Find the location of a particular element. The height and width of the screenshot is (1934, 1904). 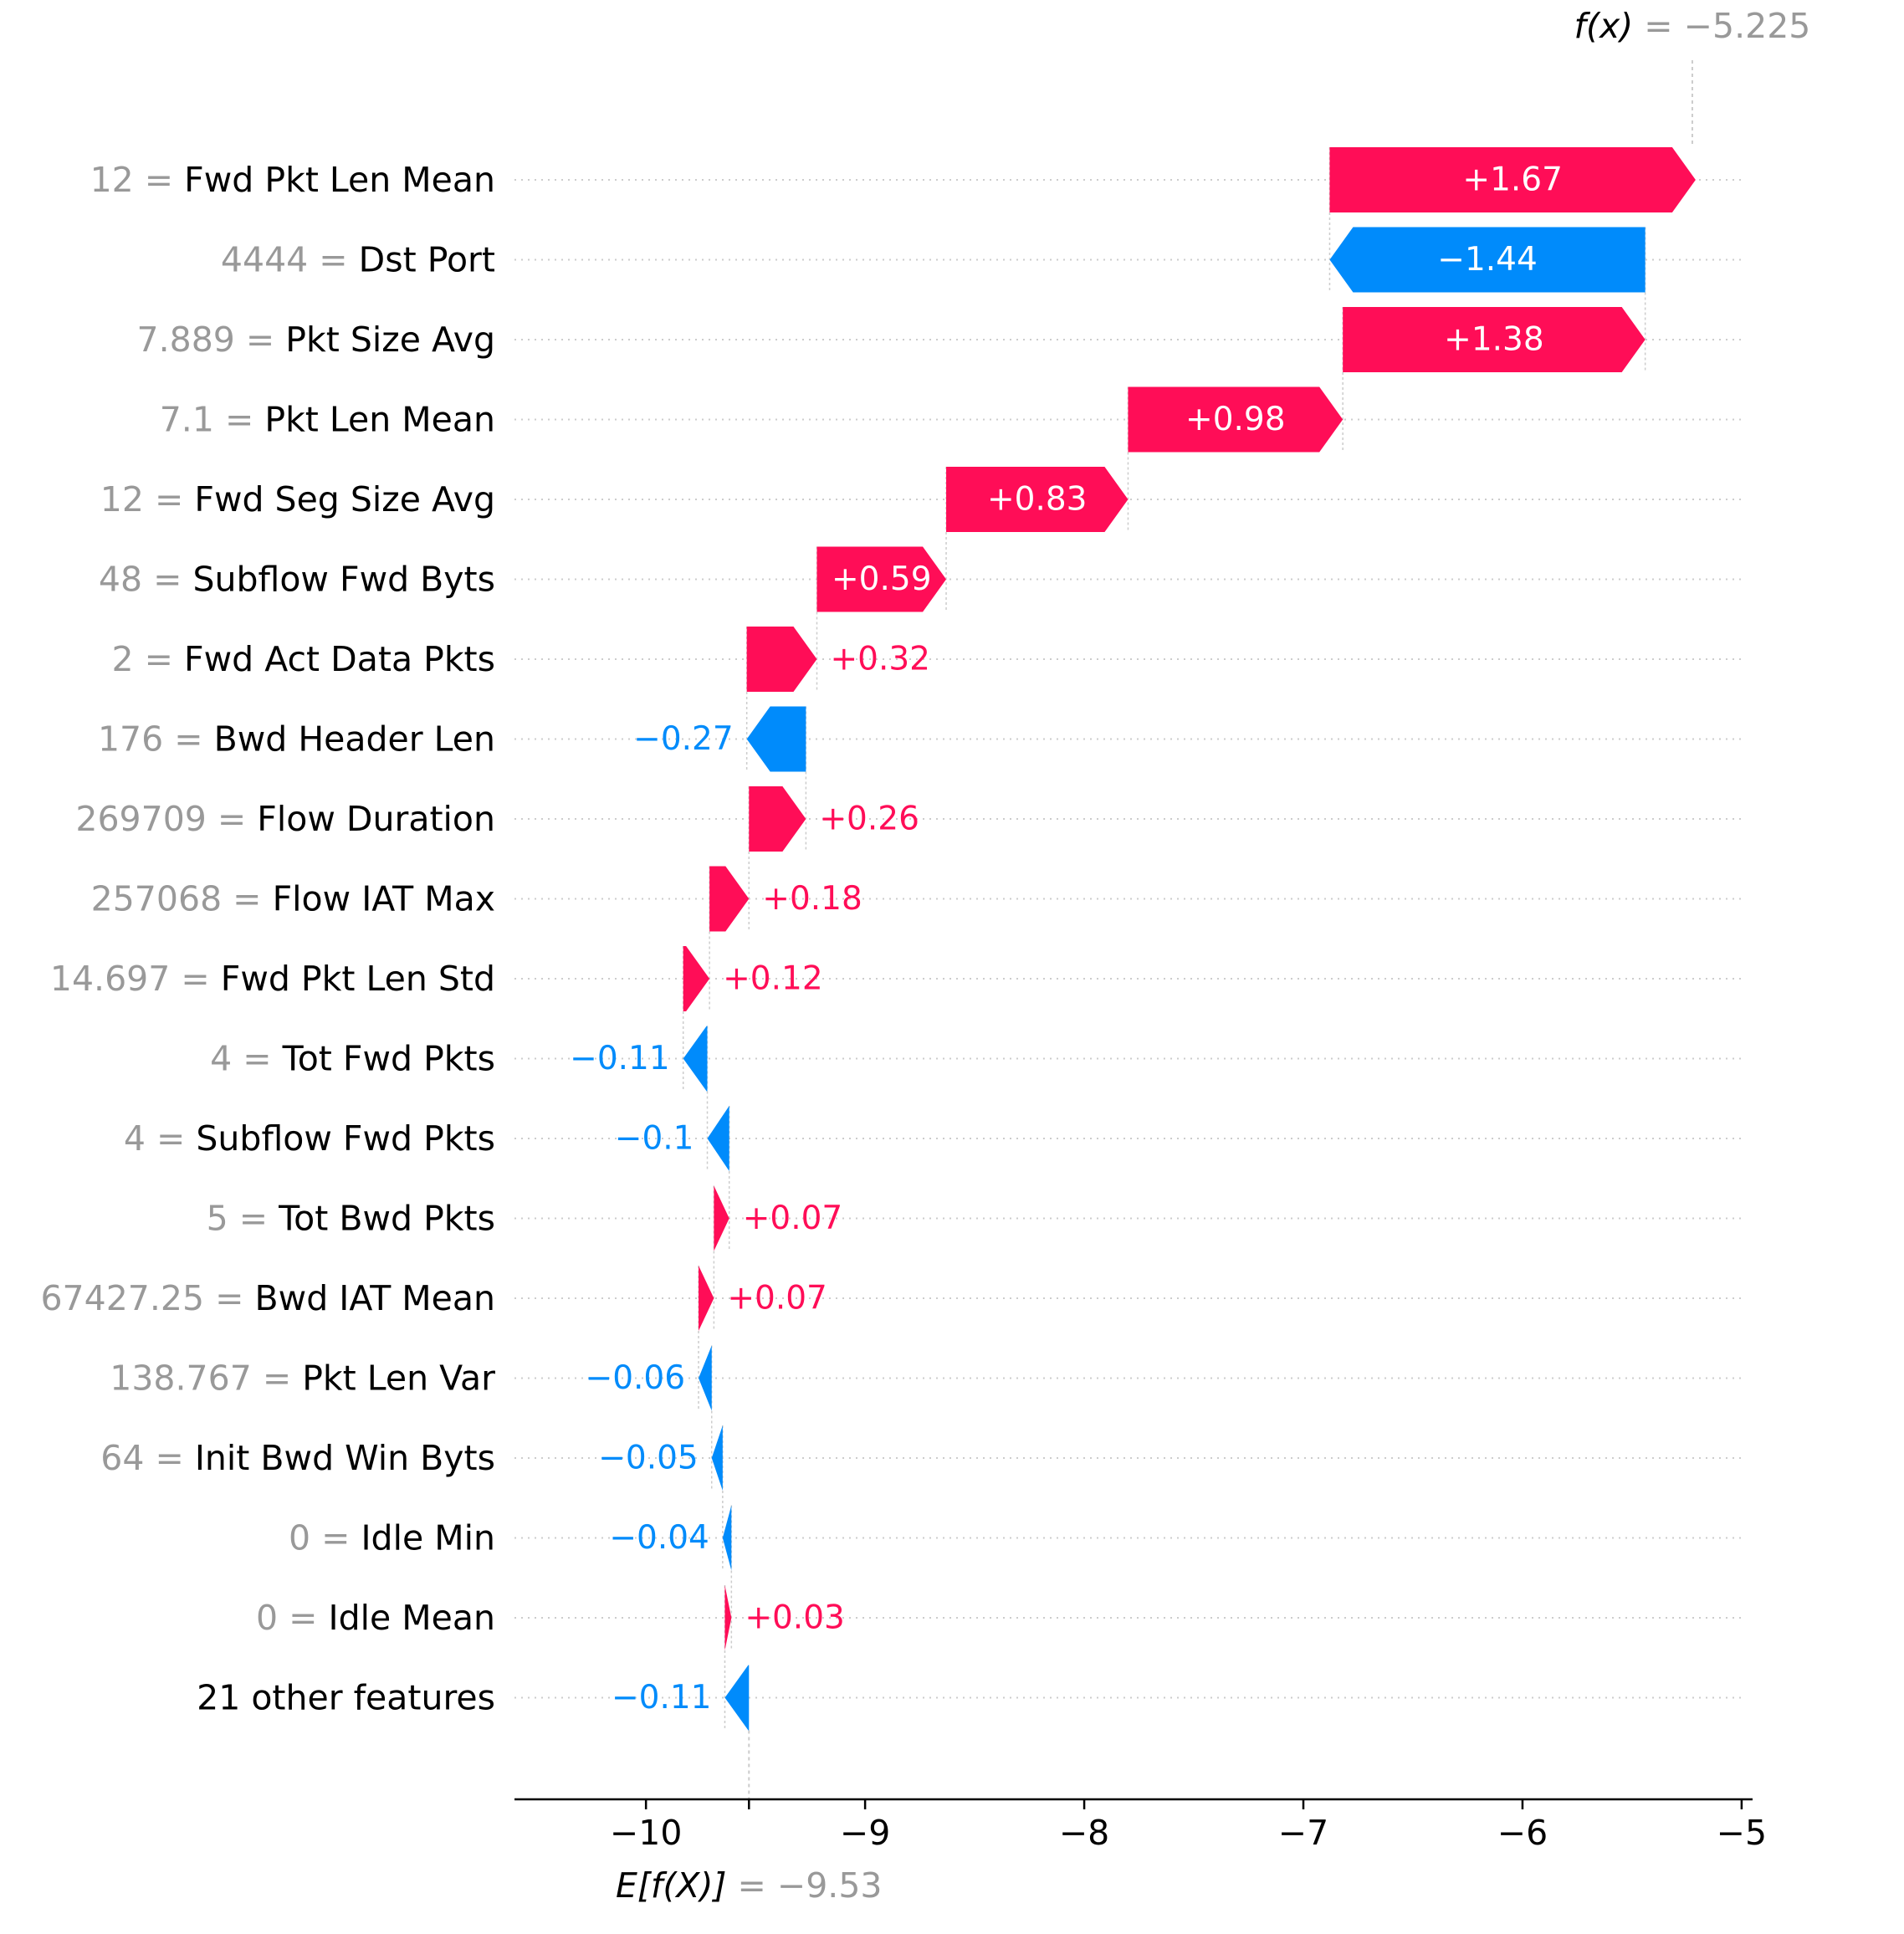

shap-value-label: +0.32 is located at coordinates (880, 660).